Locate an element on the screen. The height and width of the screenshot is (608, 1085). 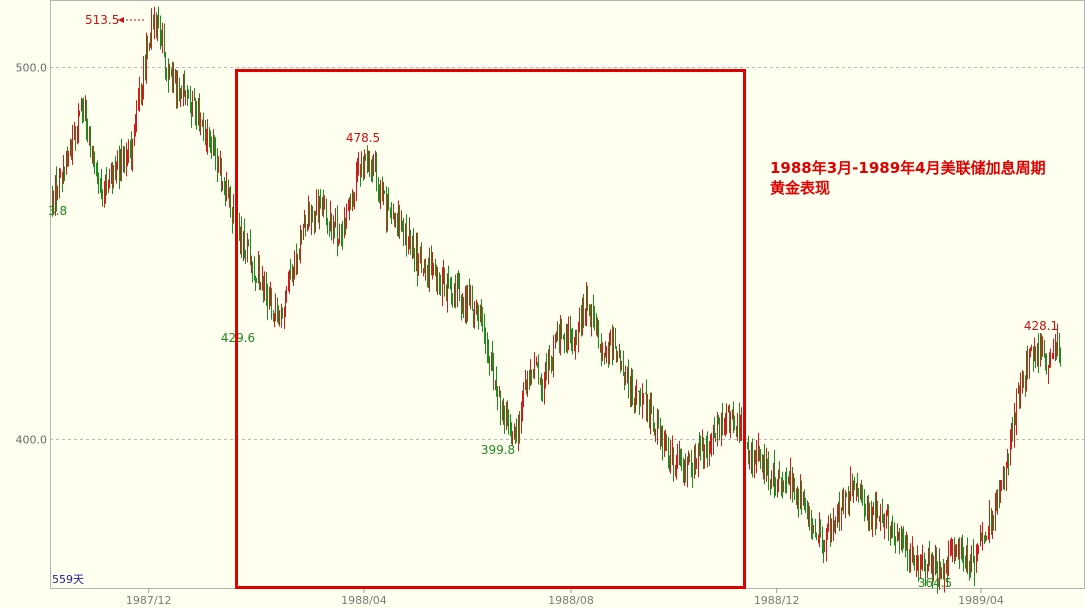
x-tick-label: 1987/12 is located at coordinates (149, 600).